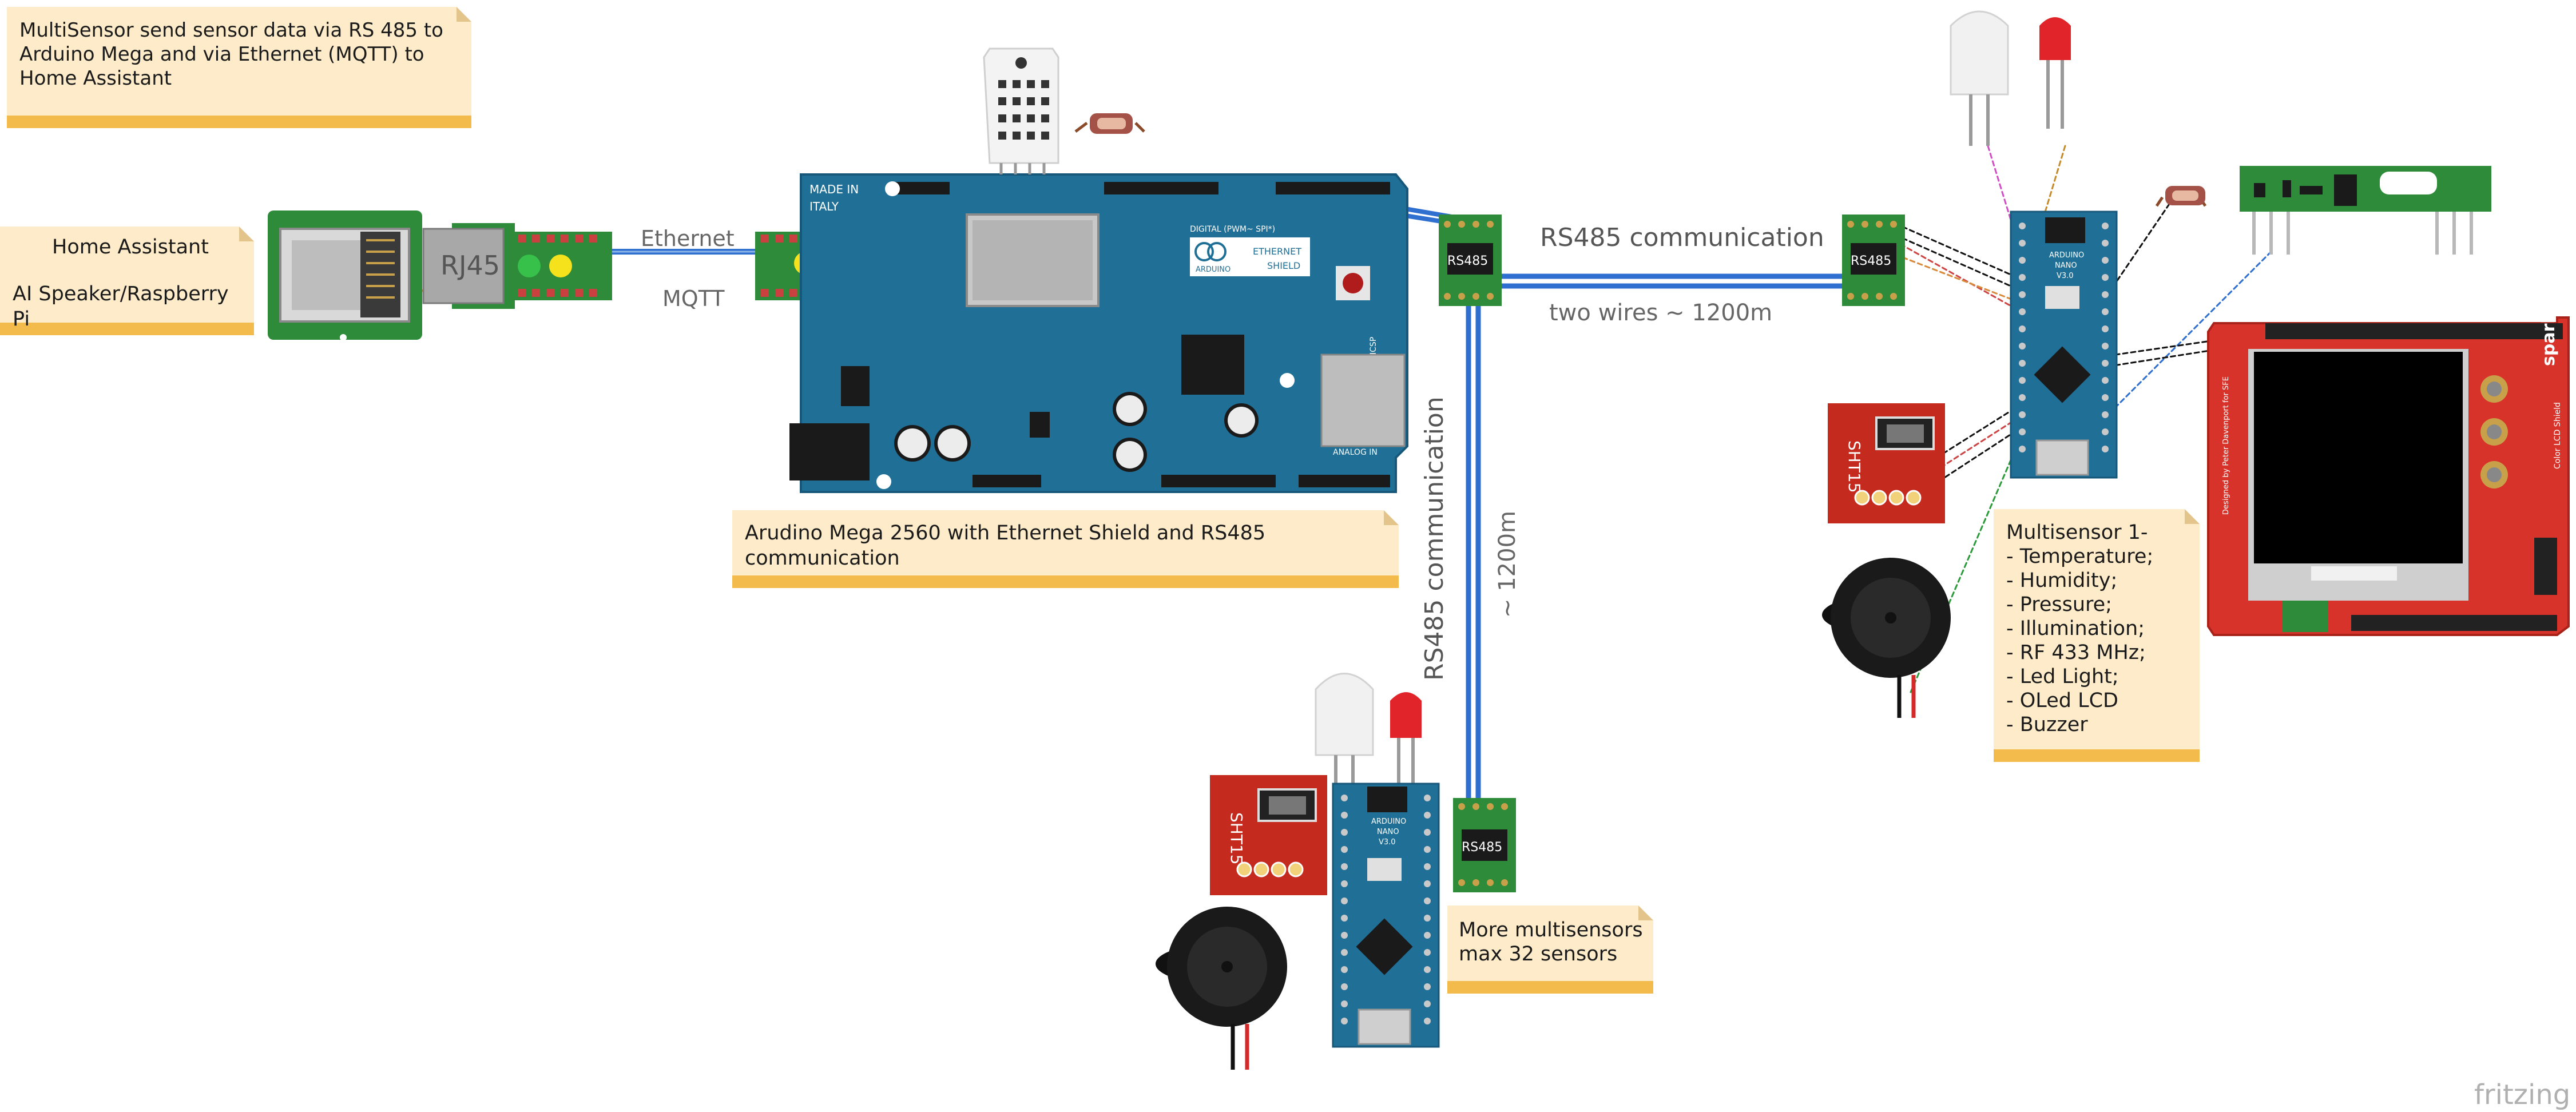  Describe the element at coordinates (1507, 564) in the screenshot. I see `distance-vertical-label: ~ 1200m` at that location.